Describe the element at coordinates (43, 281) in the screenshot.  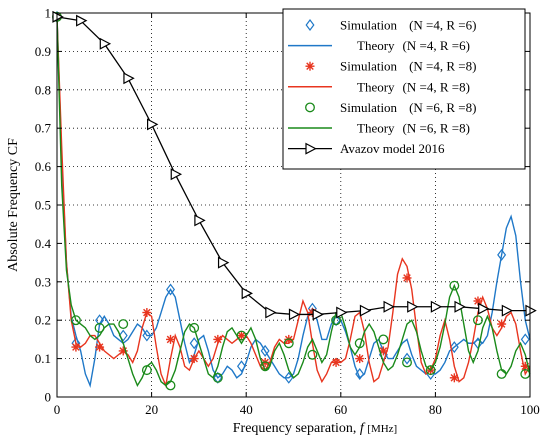
I see `y-tick-label: 0.3` at that location.